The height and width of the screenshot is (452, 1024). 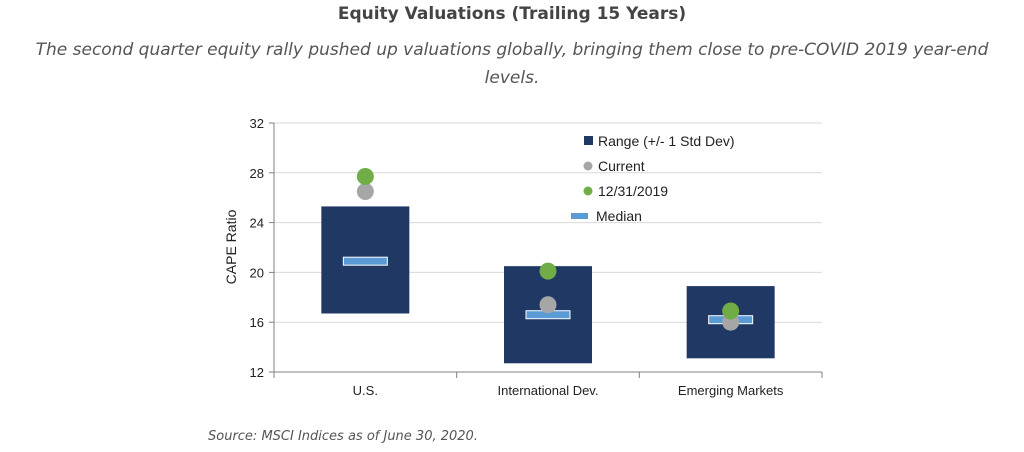 I want to click on x-tick-label: U.S., so click(x=365, y=390).